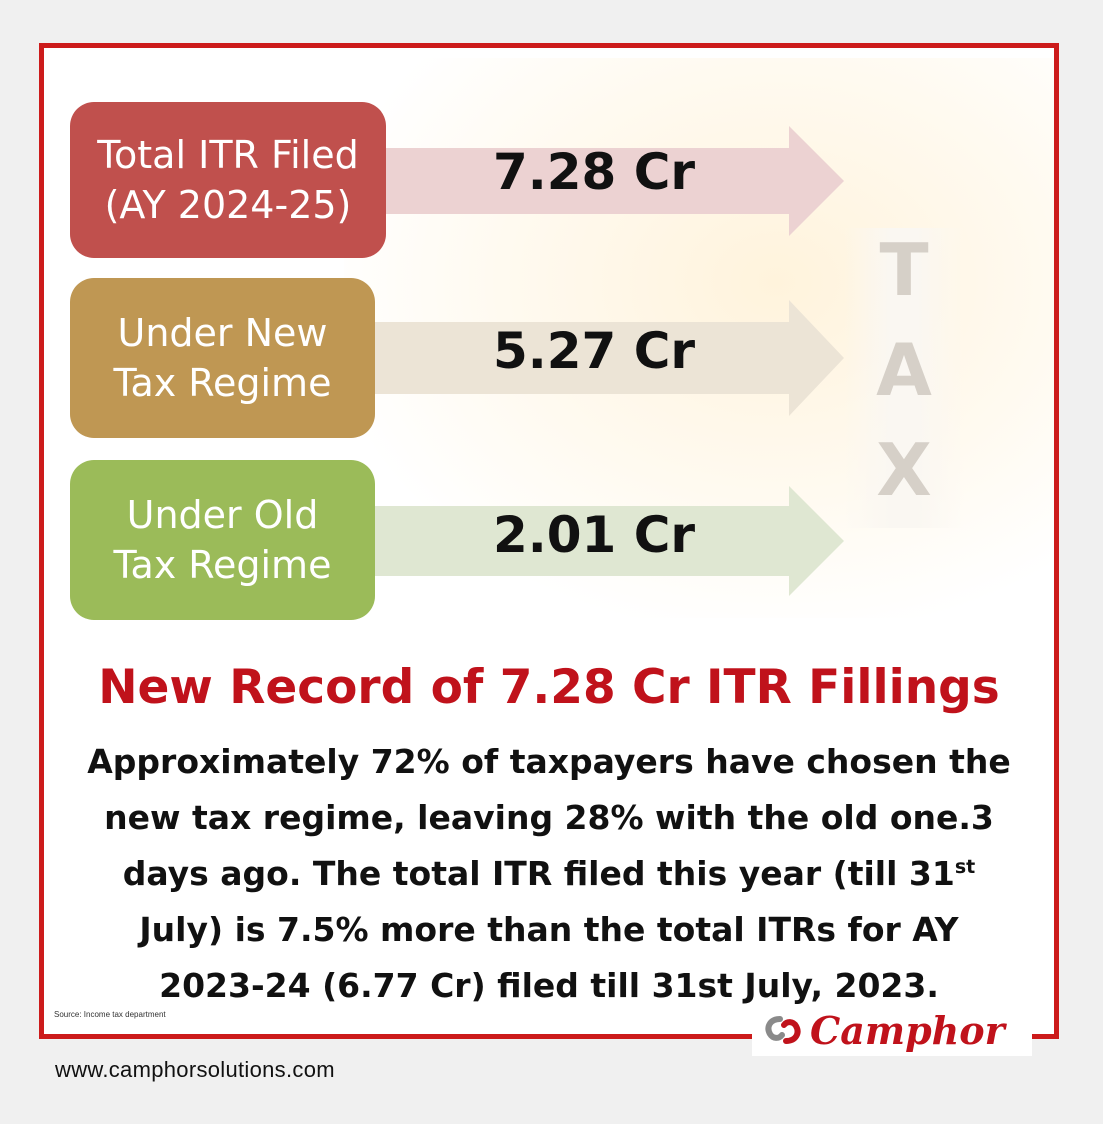 The image size is (1103, 1124). I want to click on row-total-itr-arrow, so click(614, 181).